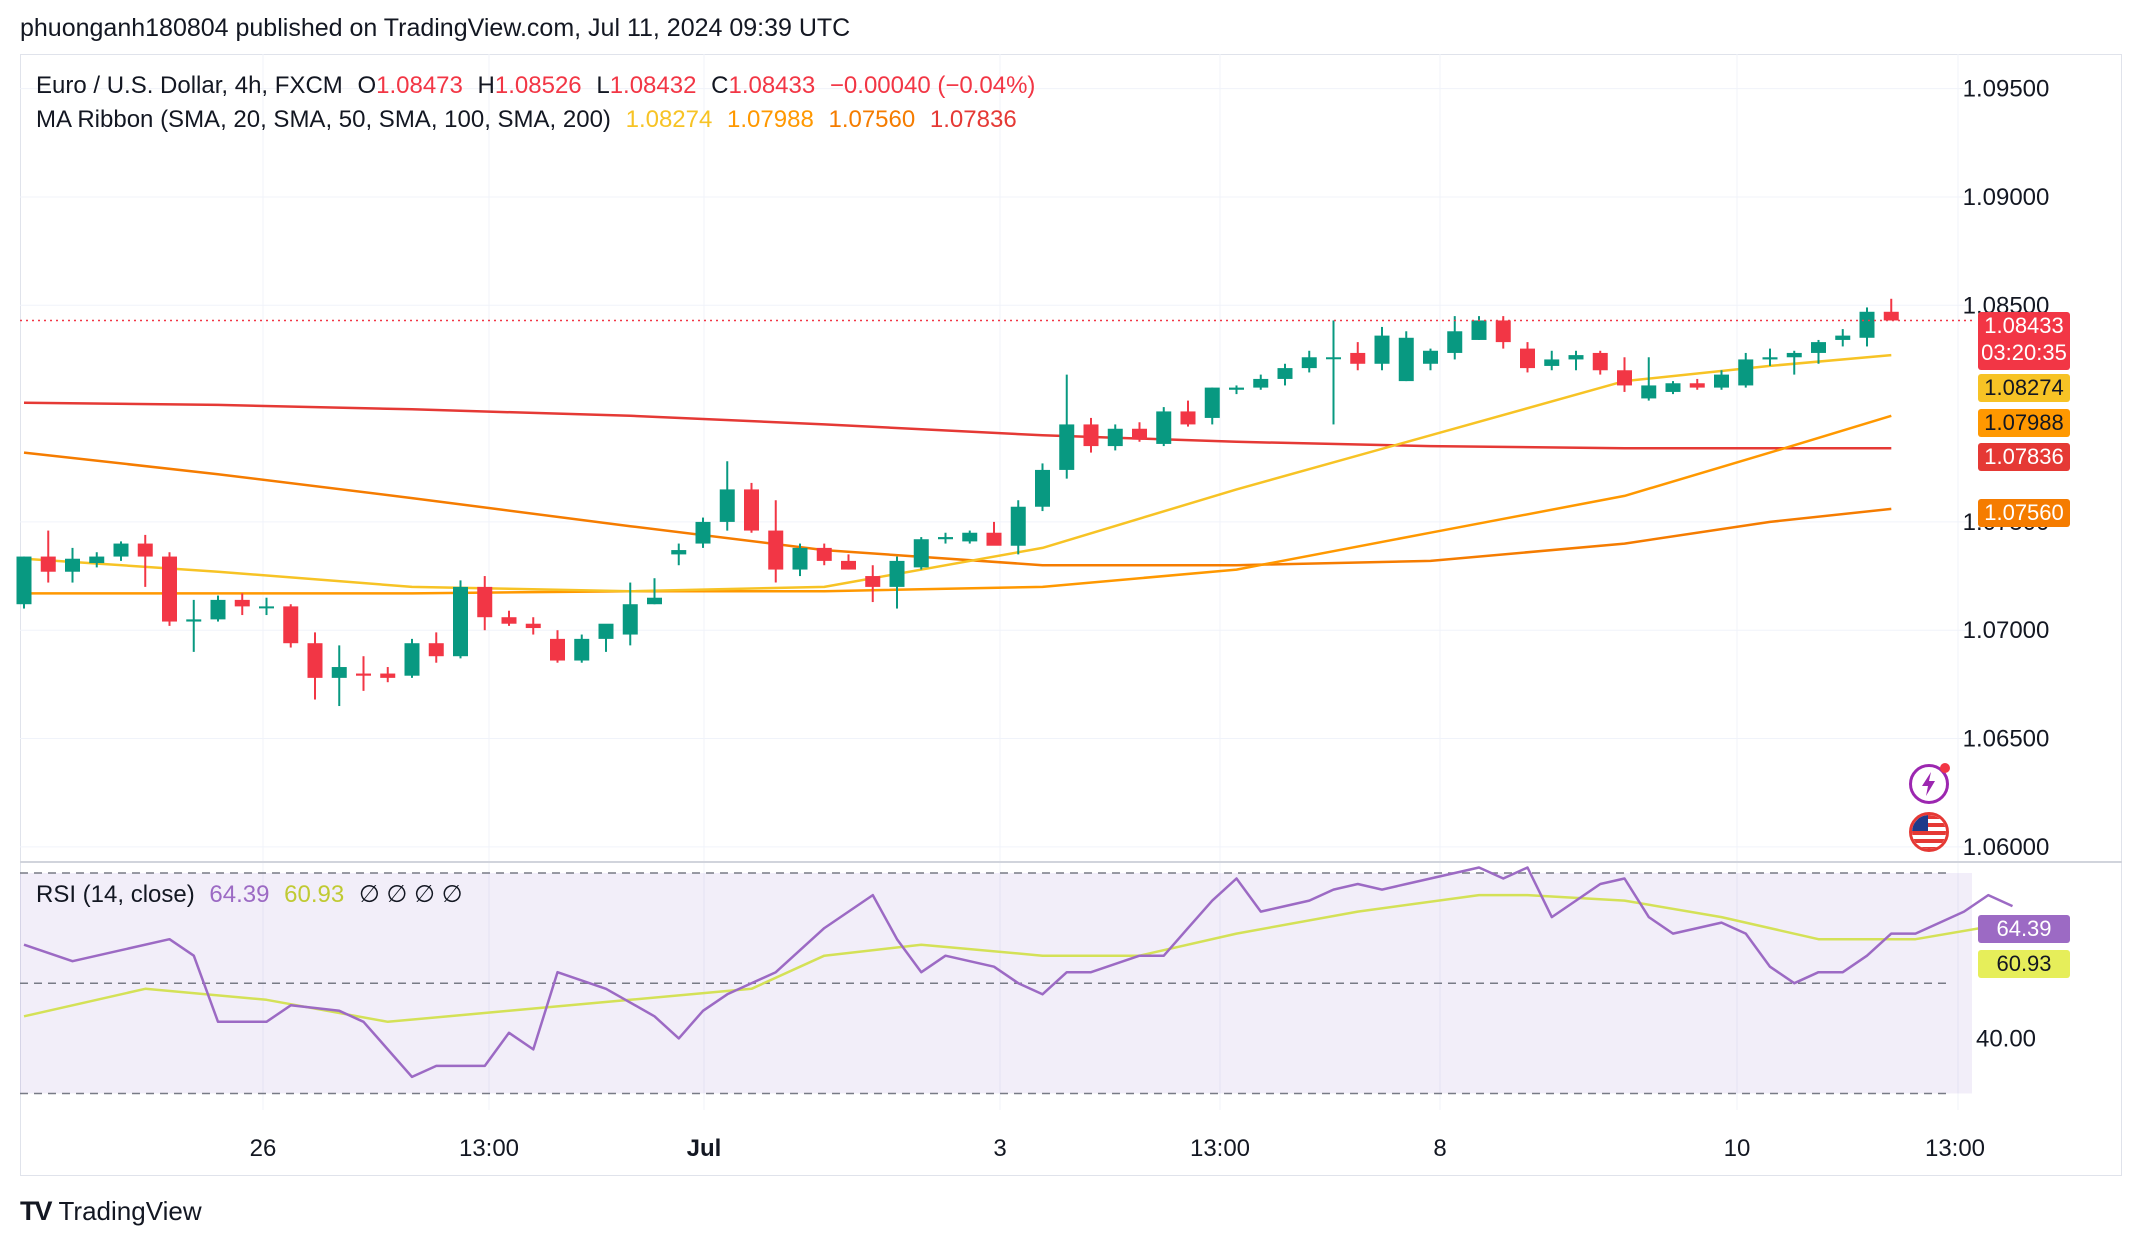  What do you see at coordinates (263, 1148) in the screenshot?
I see `time-tick-label: 26` at bounding box center [263, 1148].